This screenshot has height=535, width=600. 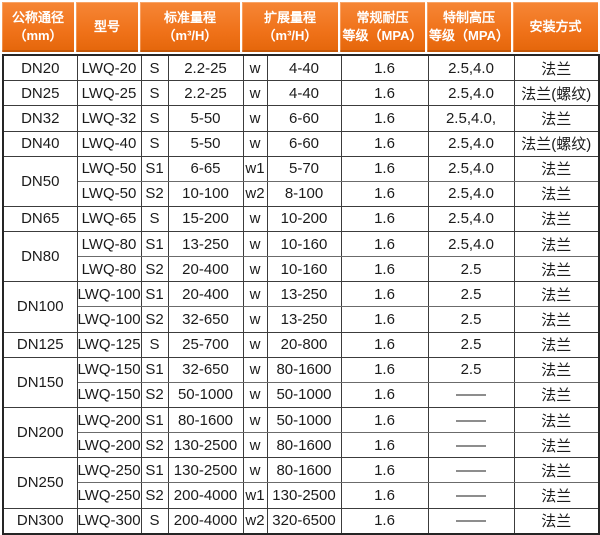 I want to click on cell-standard-range: 5-50, so click(x=205, y=118).